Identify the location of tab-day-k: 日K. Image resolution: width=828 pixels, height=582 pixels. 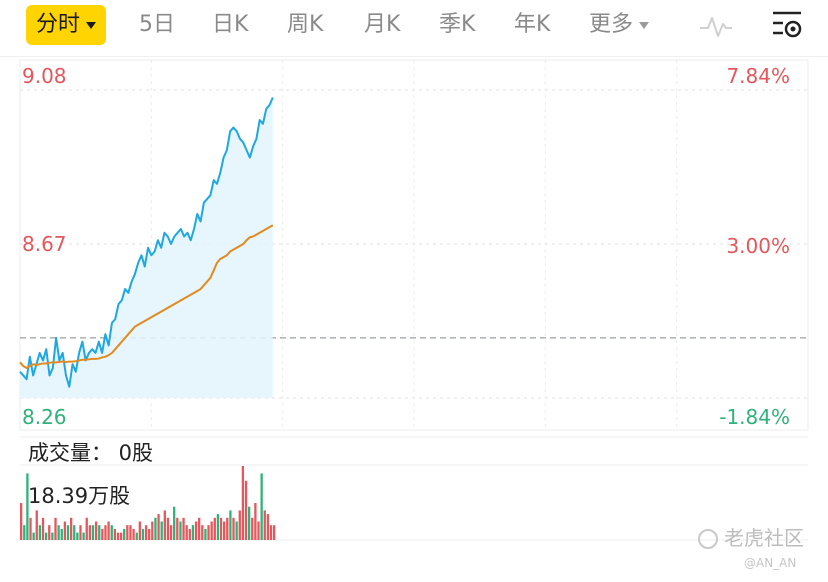
(230, 24).